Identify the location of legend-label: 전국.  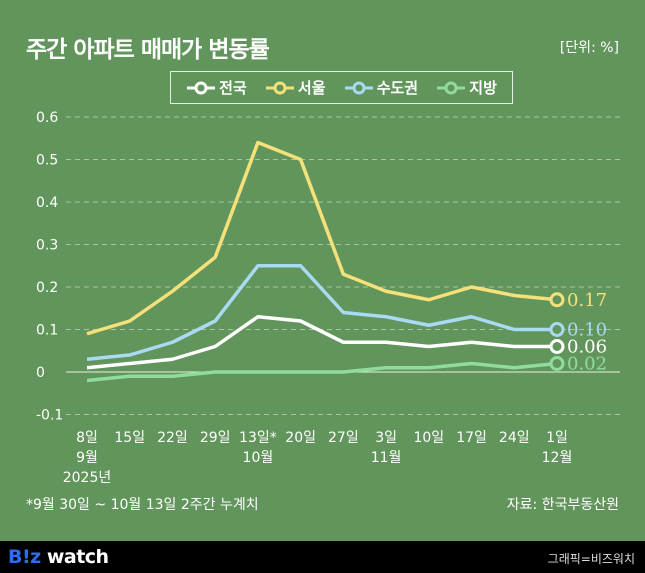
(233, 88).